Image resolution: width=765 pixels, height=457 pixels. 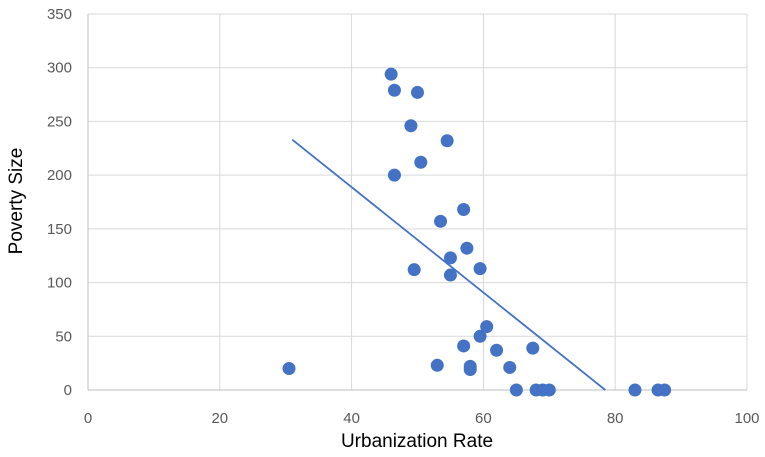 What do you see at coordinates (16, 201) in the screenshot?
I see `y-axis-title: Poverty Size` at bounding box center [16, 201].